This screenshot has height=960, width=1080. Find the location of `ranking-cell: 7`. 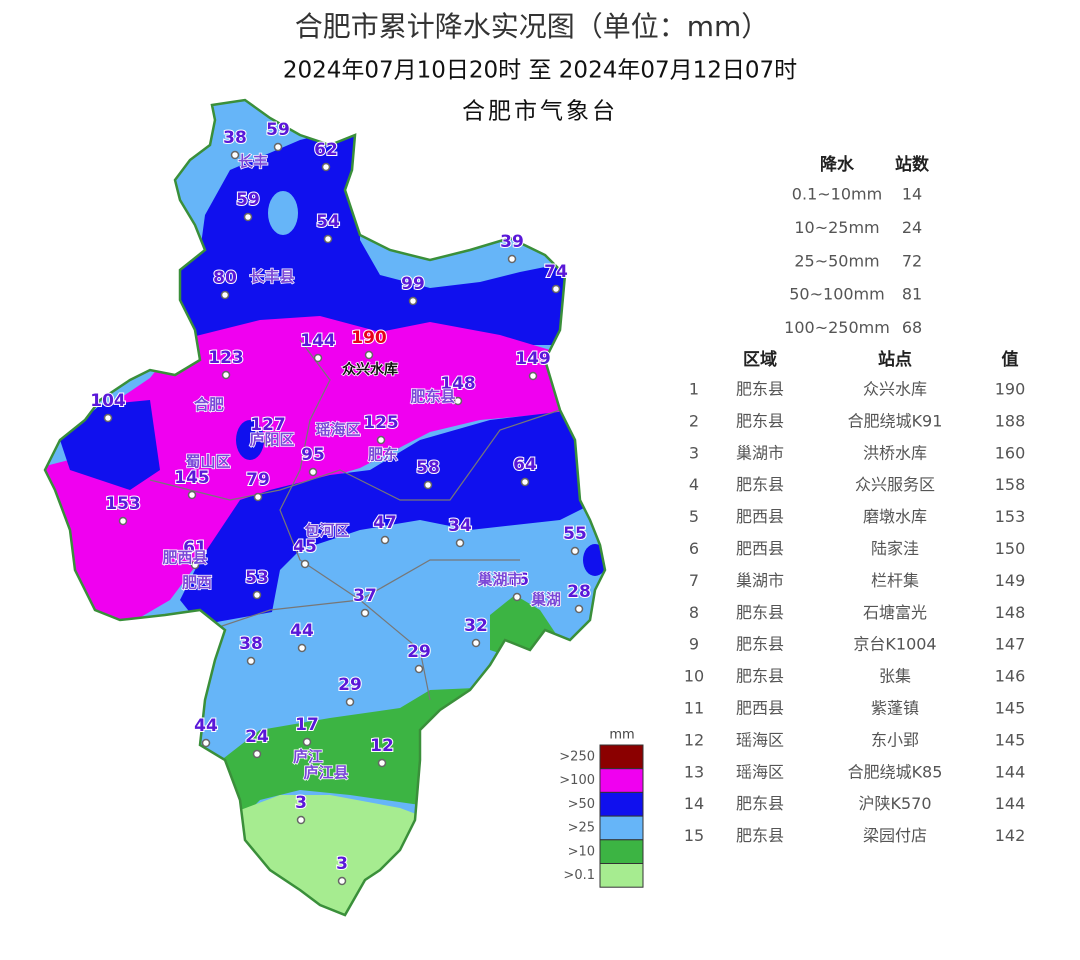

ranking-cell: 7 is located at coordinates (694, 580).